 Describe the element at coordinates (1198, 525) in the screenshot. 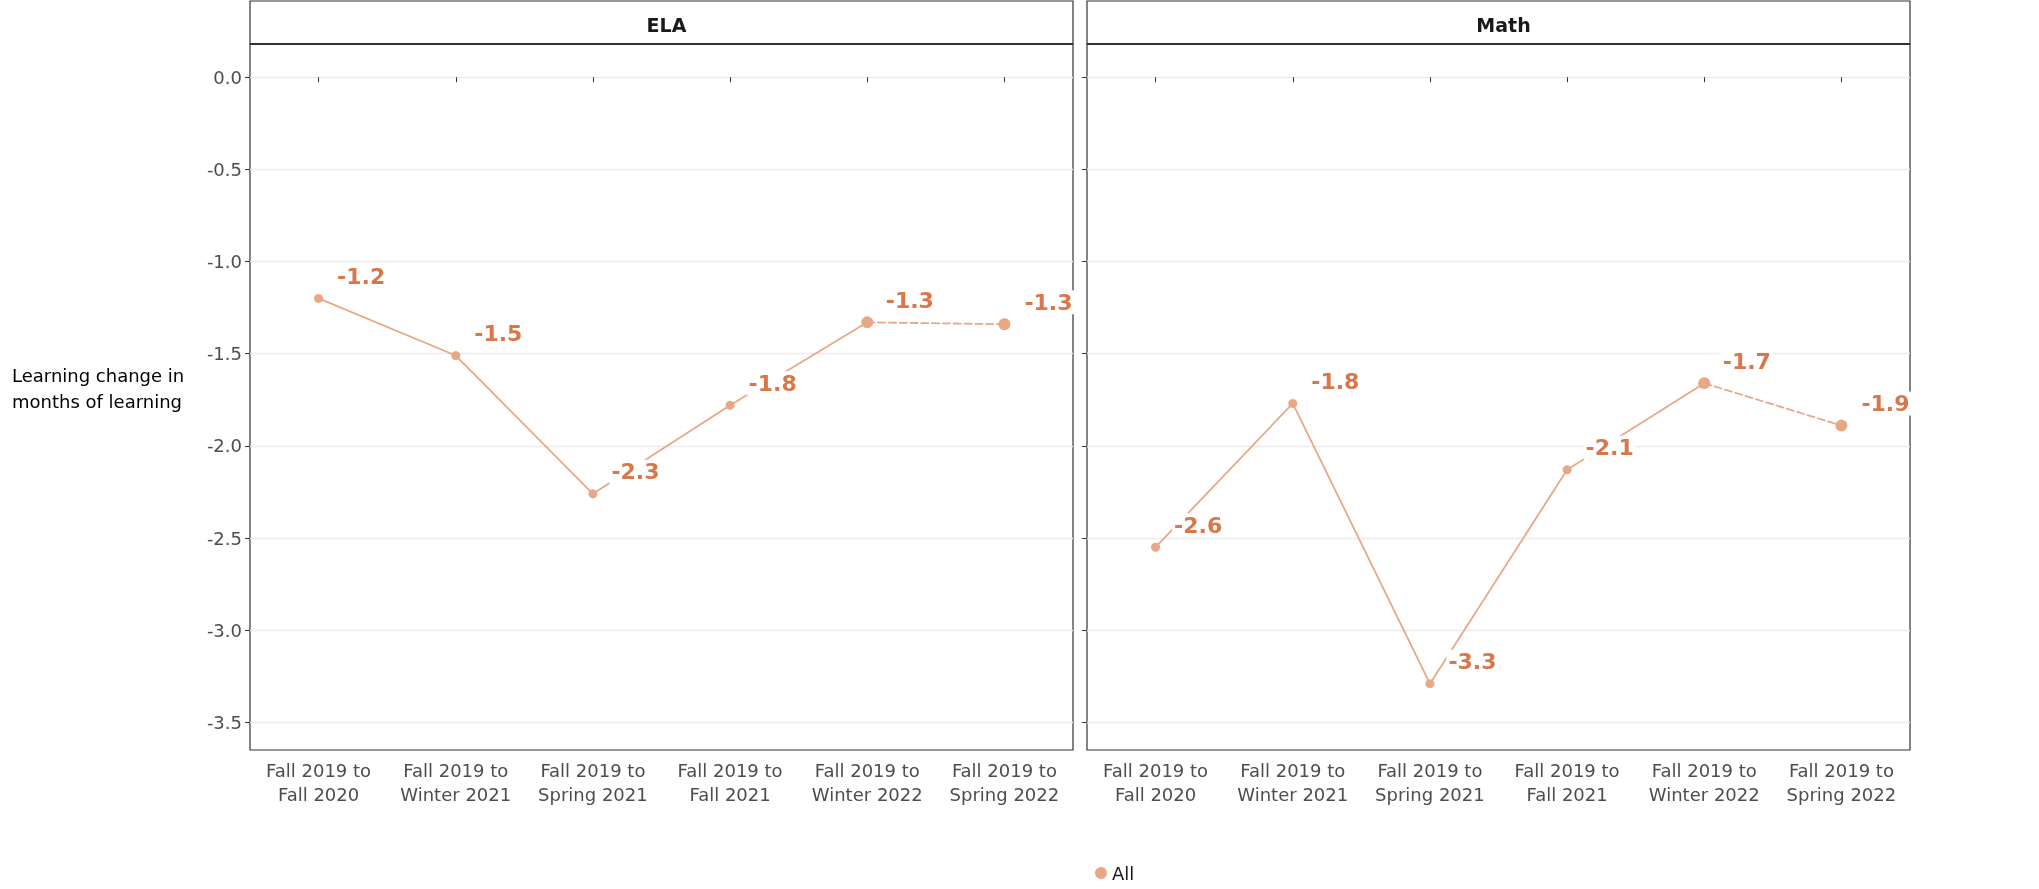

I see `data-label: -2.6` at that location.